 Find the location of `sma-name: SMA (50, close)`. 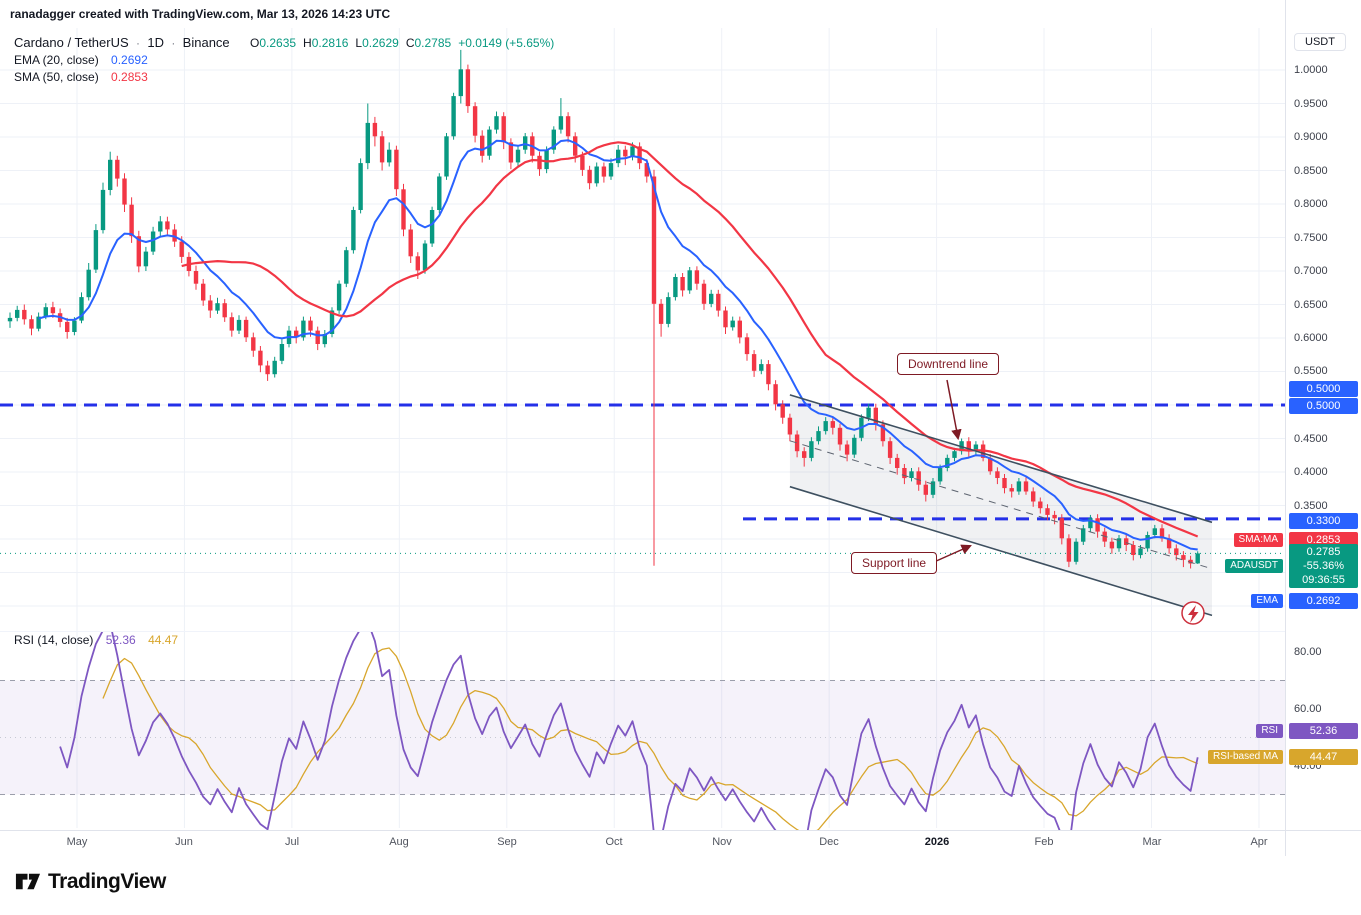

sma-name: SMA (50, close) is located at coordinates (56, 77).